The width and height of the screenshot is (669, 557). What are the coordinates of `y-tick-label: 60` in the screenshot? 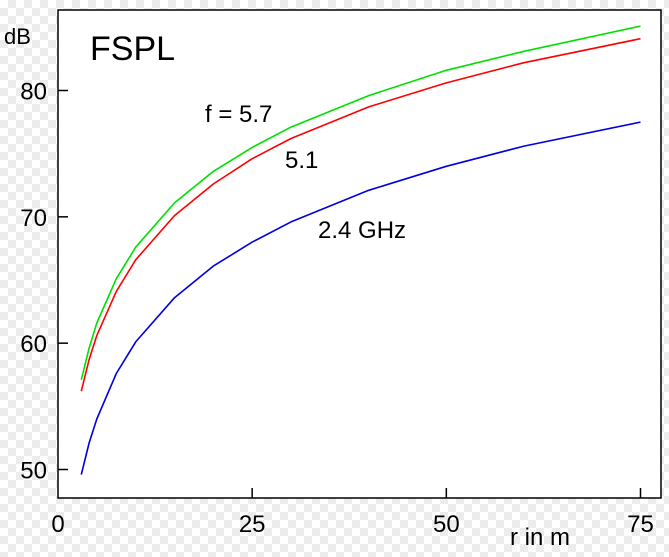 It's located at (33, 344).